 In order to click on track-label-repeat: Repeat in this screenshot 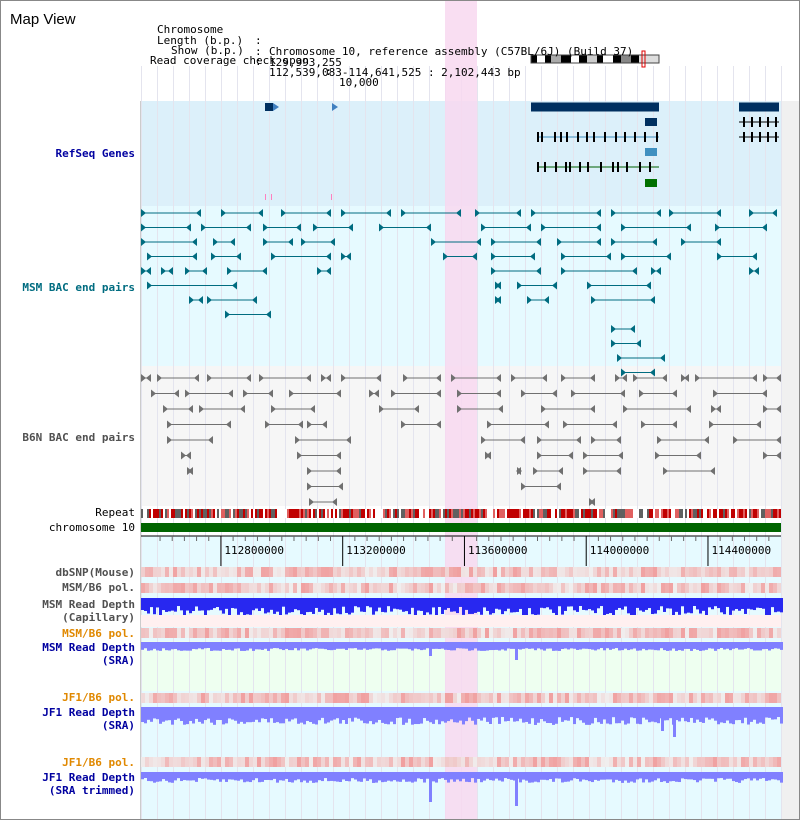, I will do `click(115, 512)`.